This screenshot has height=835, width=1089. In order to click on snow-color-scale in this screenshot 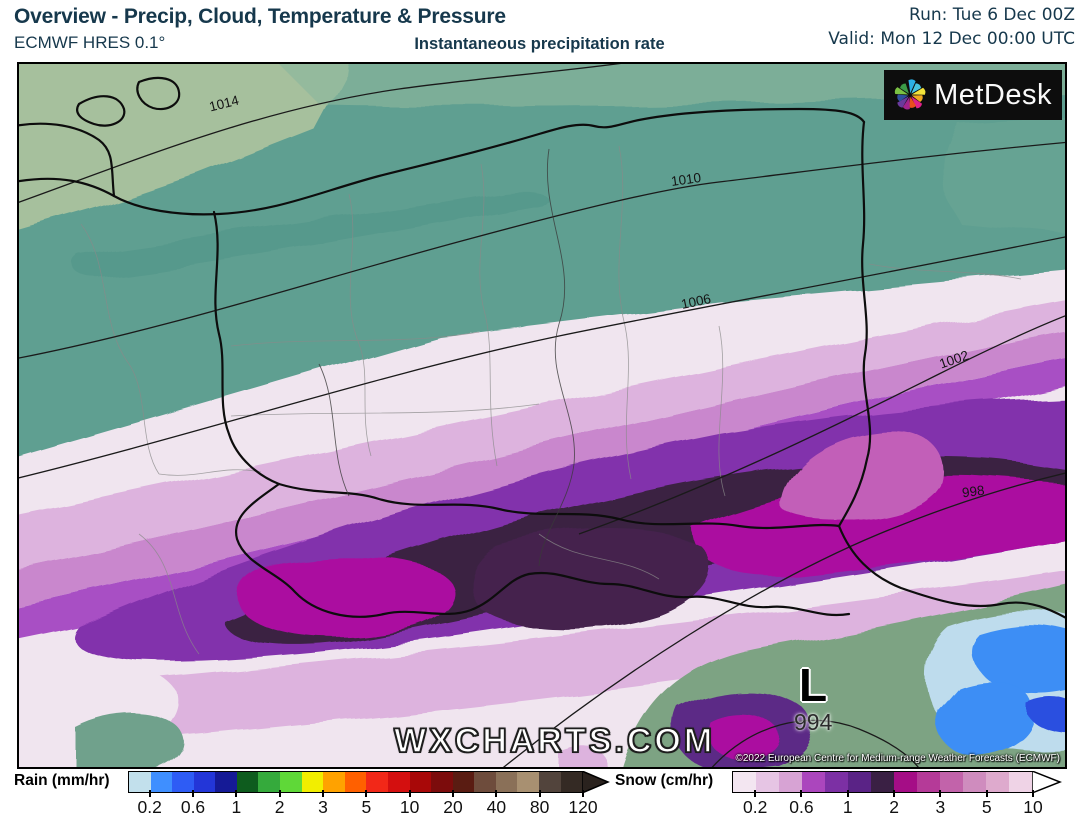, I will do `click(882, 782)`.